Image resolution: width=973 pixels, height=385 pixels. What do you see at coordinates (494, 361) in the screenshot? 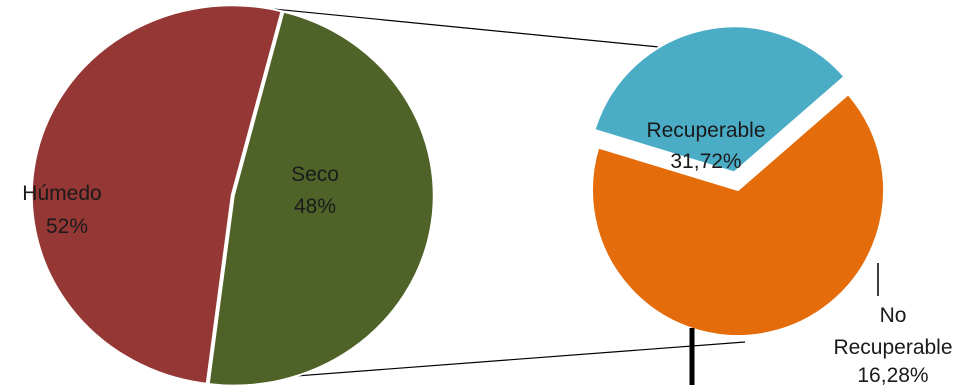
I see `connector-line-bottom` at bounding box center [494, 361].